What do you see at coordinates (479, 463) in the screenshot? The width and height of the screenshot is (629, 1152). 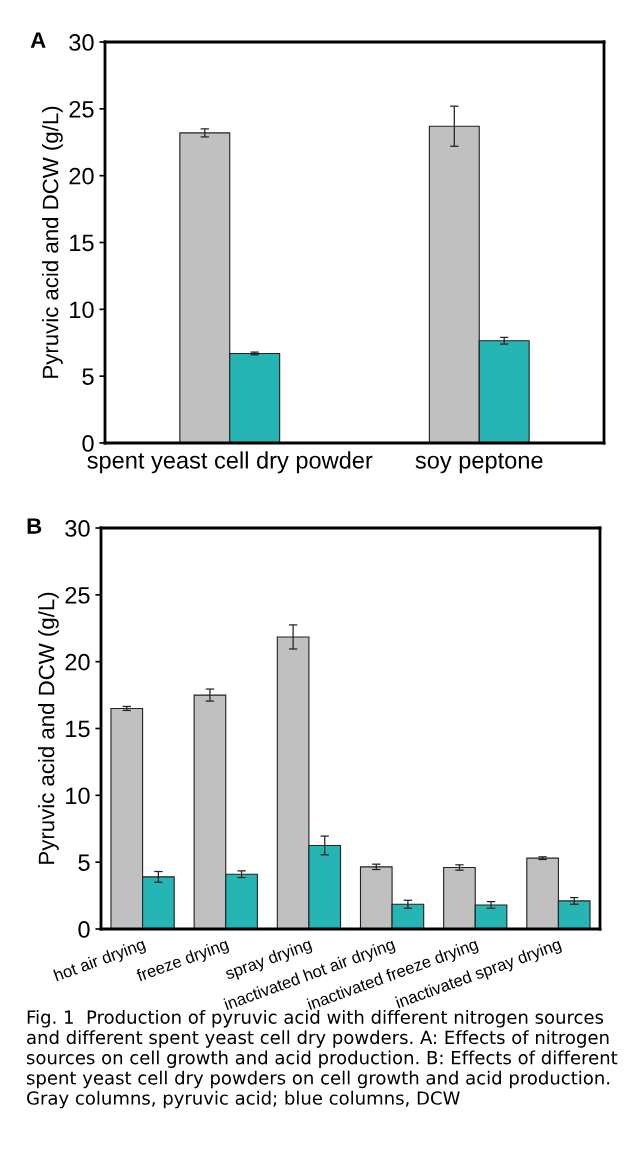 I see `x-tick-label: soy peptone` at bounding box center [479, 463].